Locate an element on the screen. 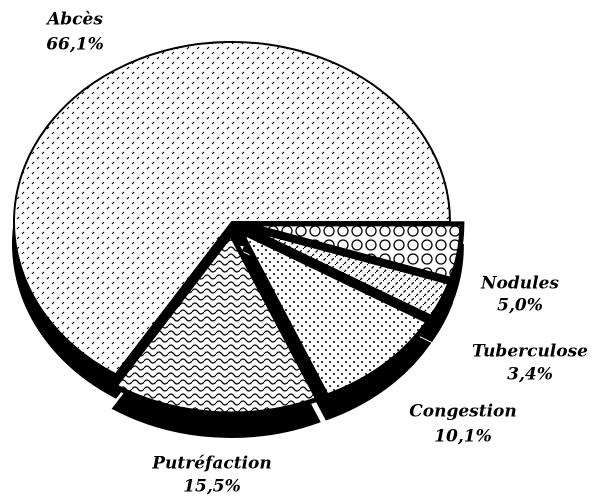 This screenshot has height=497, width=599. slice-label: Abcès is located at coordinates (74, 20).